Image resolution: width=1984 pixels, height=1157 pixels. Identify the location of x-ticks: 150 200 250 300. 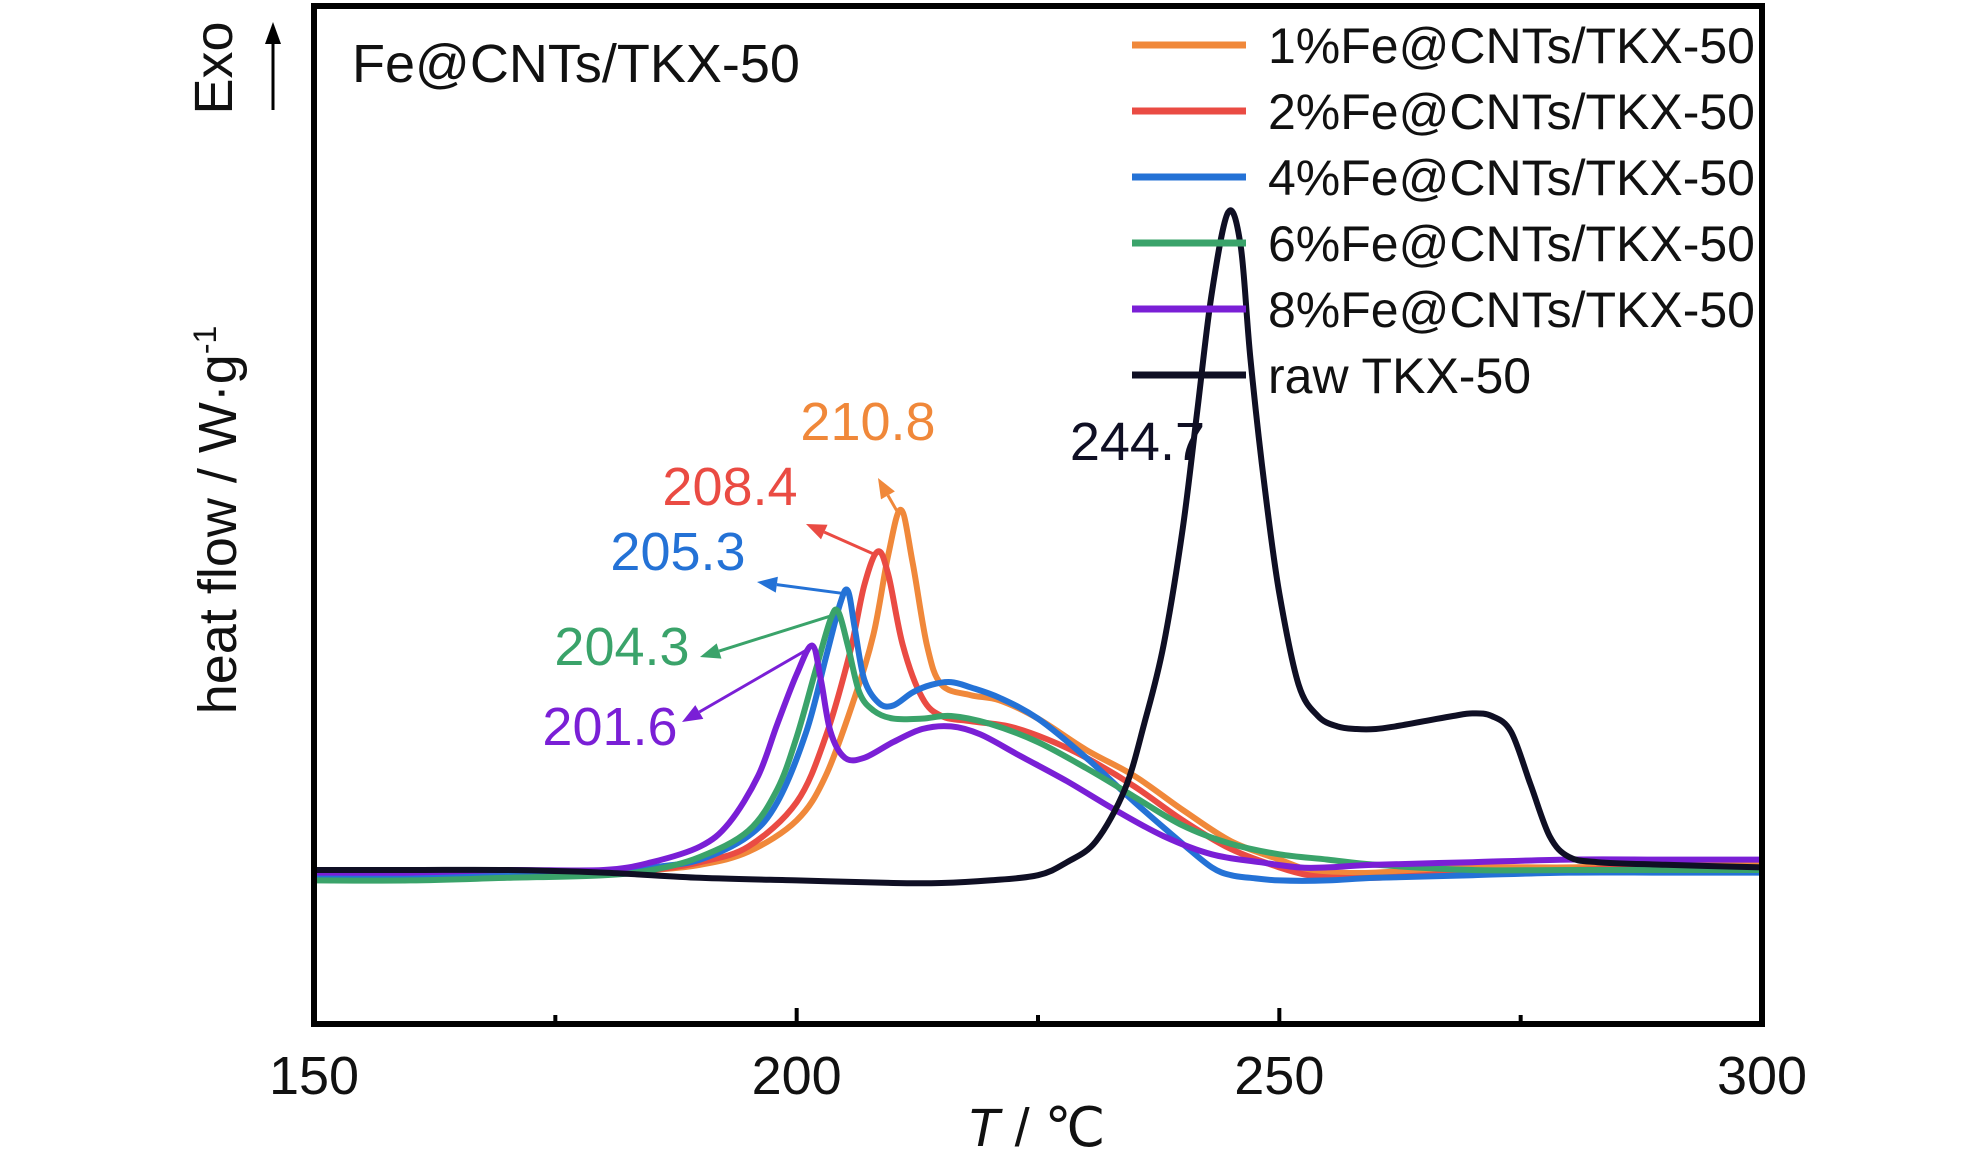
(1038, 1057).